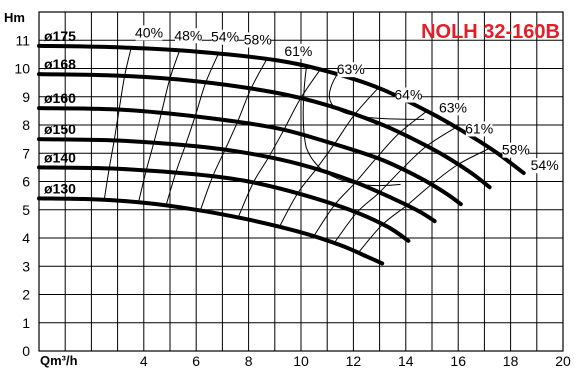 Image resolution: width=576 pixels, height=372 pixels. Describe the element at coordinates (60, 36) in the screenshot. I see `series-label: ø175` at that location.